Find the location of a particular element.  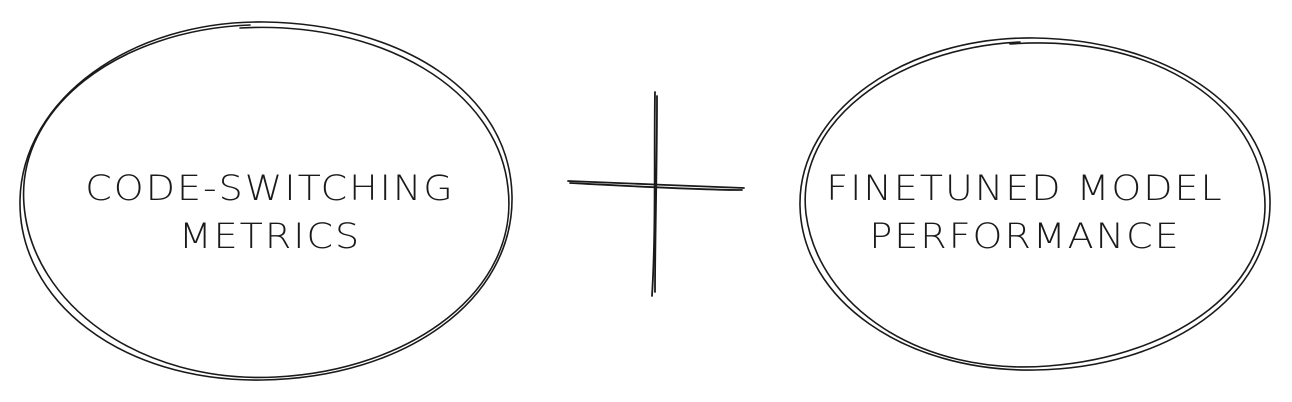

left-node-line2: METRICS is located at coordinates (270, 236).